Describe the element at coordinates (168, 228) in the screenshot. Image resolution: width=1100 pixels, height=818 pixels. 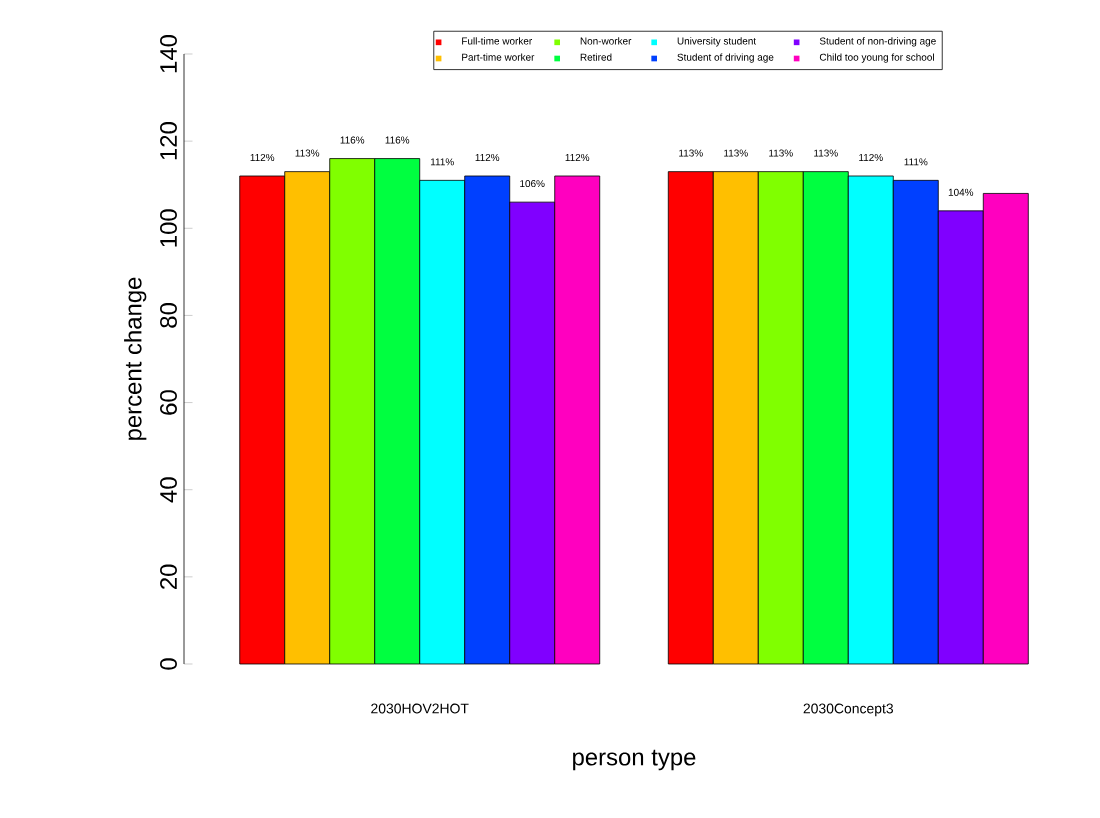
I see `y-tick-label: 100` at that location.